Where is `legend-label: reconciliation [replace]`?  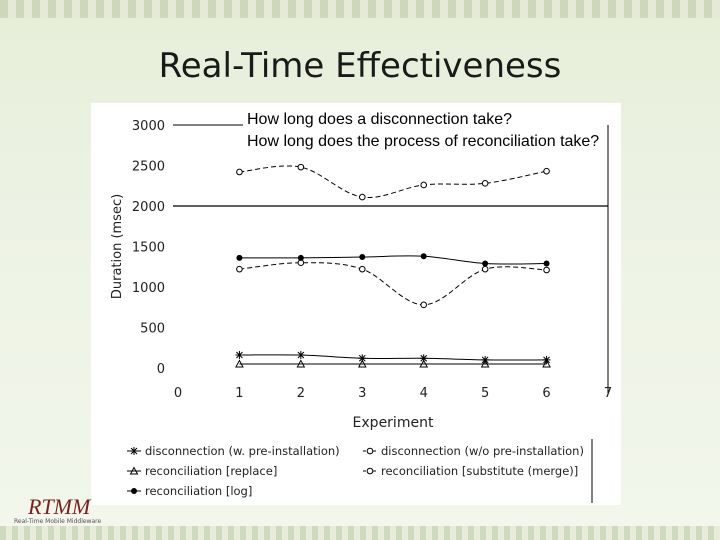 legend-label: reconciliation [replace] is located at coordinates (211, 471).